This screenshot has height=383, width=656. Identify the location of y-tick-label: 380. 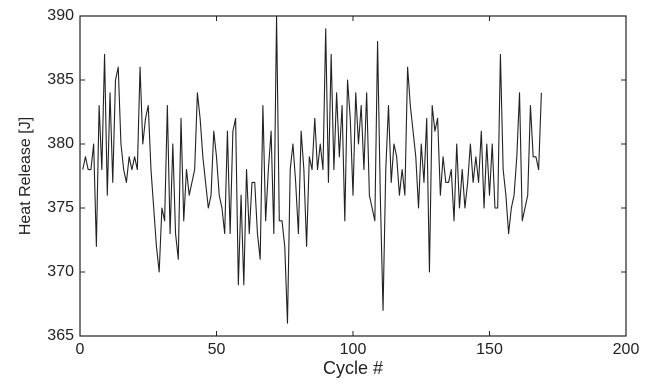
(60, 143).